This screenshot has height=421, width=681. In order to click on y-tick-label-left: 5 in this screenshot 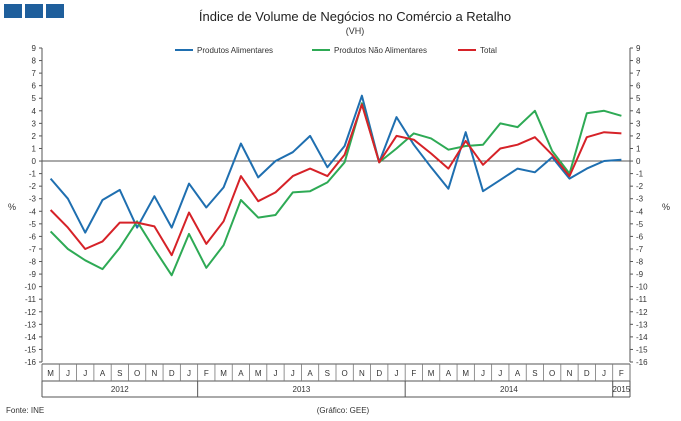, I will do `click(34, 98)`.